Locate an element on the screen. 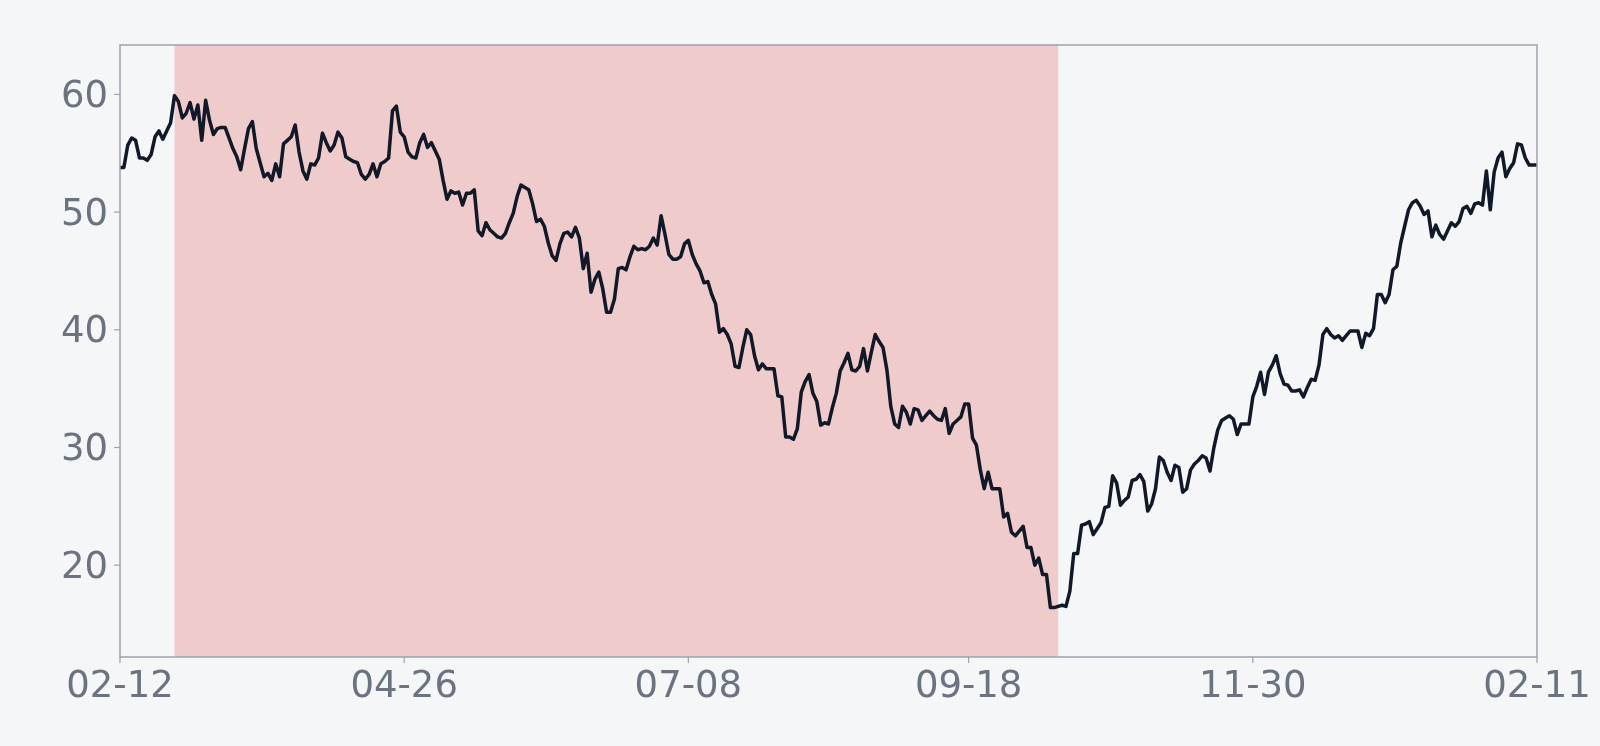  x-tick-label: 07-08 is located at coordinates (688, 684).